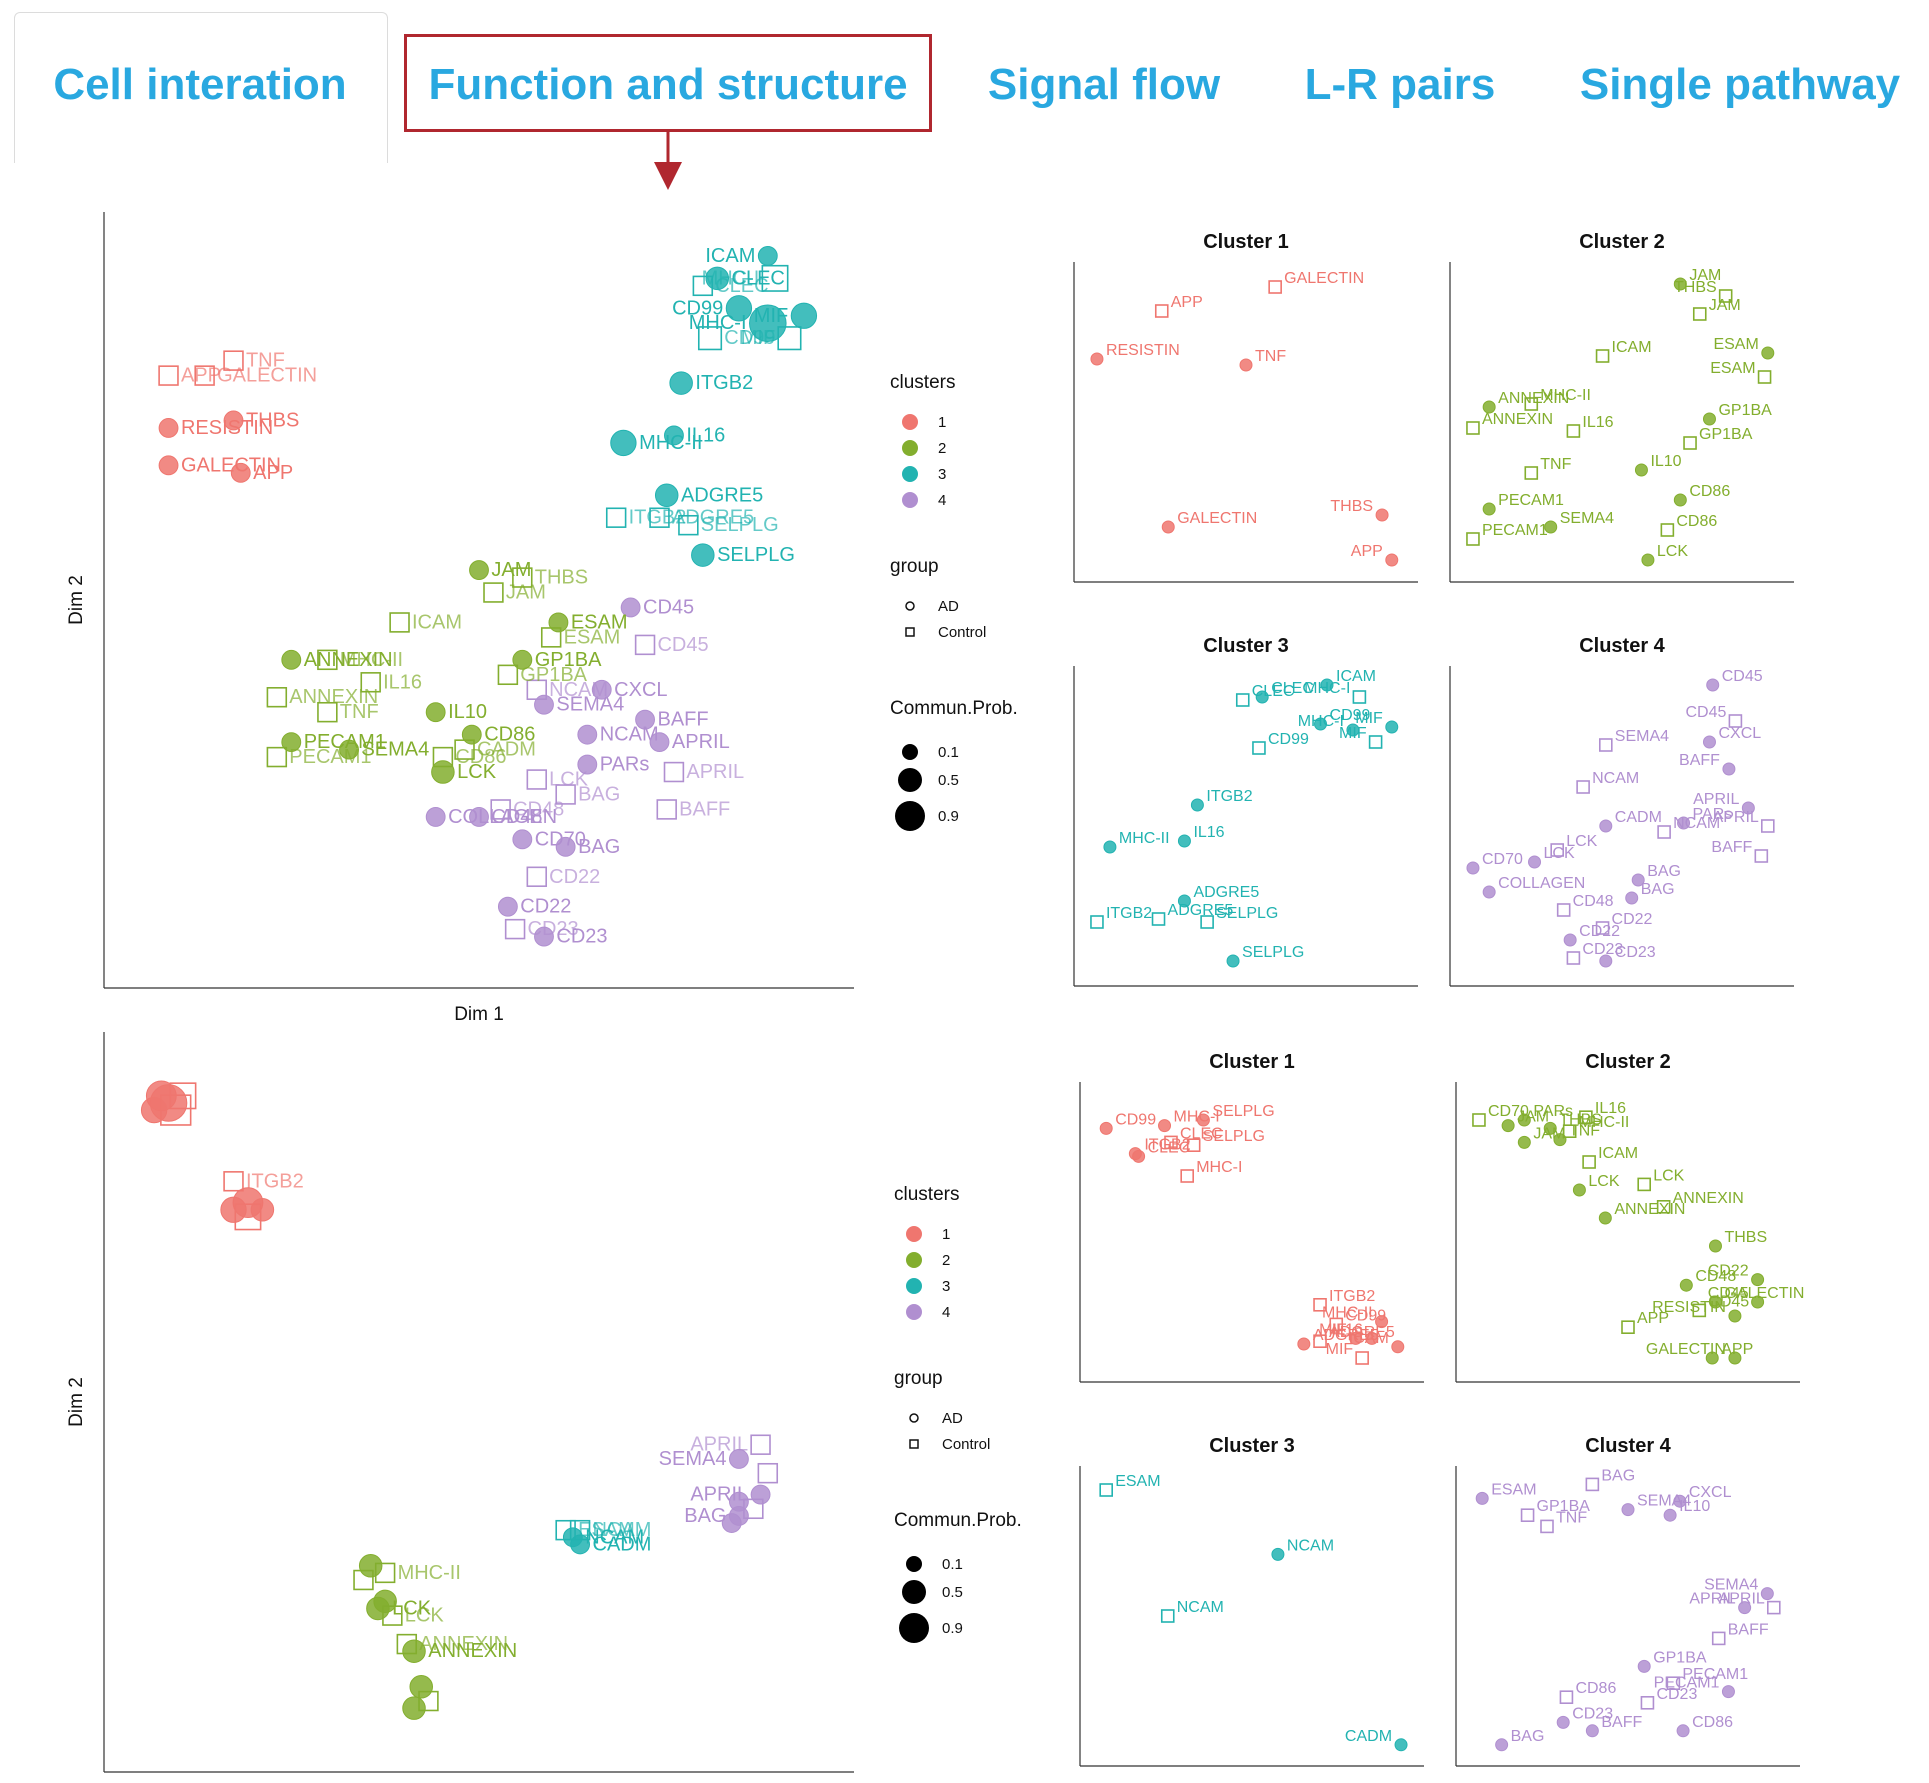 Image resolution: width=1929 pixels, height=1783 pixels. What do you see at coordinates (914, 1260) in the screenshot?
I see `structural-legend-cluster-2-swatch` at bounding box center [914, 1260].